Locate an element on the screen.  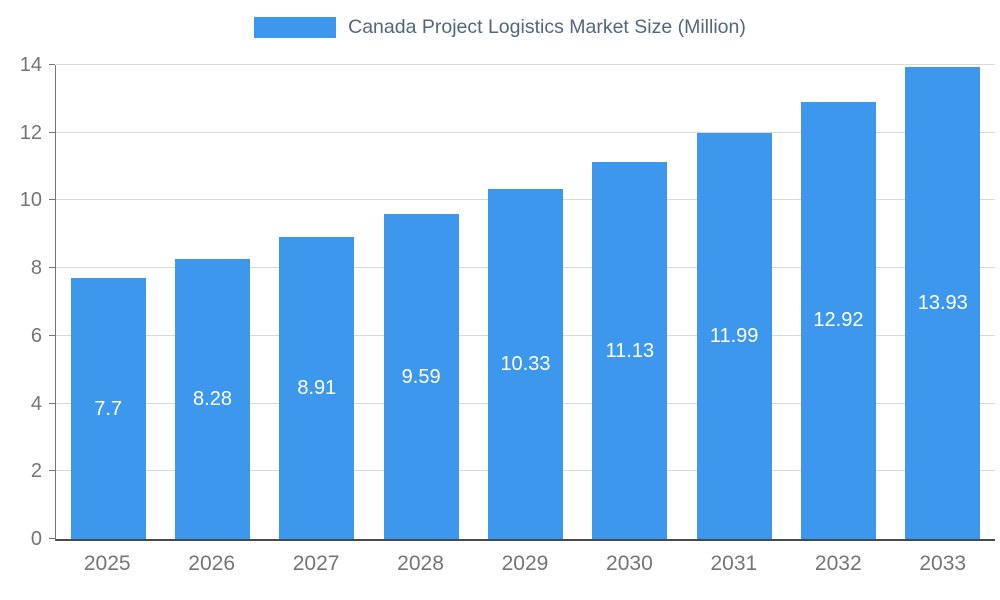
x-axis-category-label: 2033 is located at coordinates (943, 563).